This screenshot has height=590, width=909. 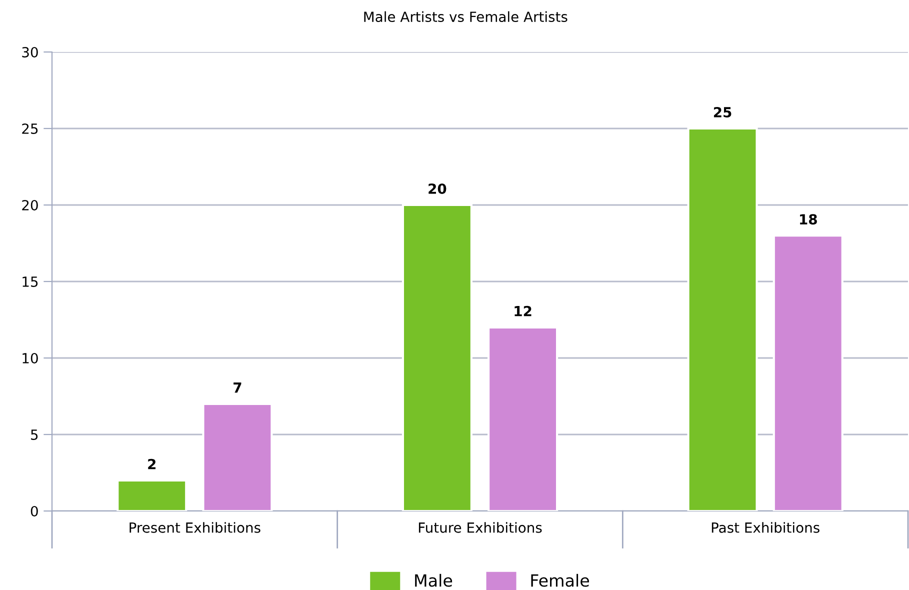 I want to click on y-tick-label: 0, so click(x=34, y=511).